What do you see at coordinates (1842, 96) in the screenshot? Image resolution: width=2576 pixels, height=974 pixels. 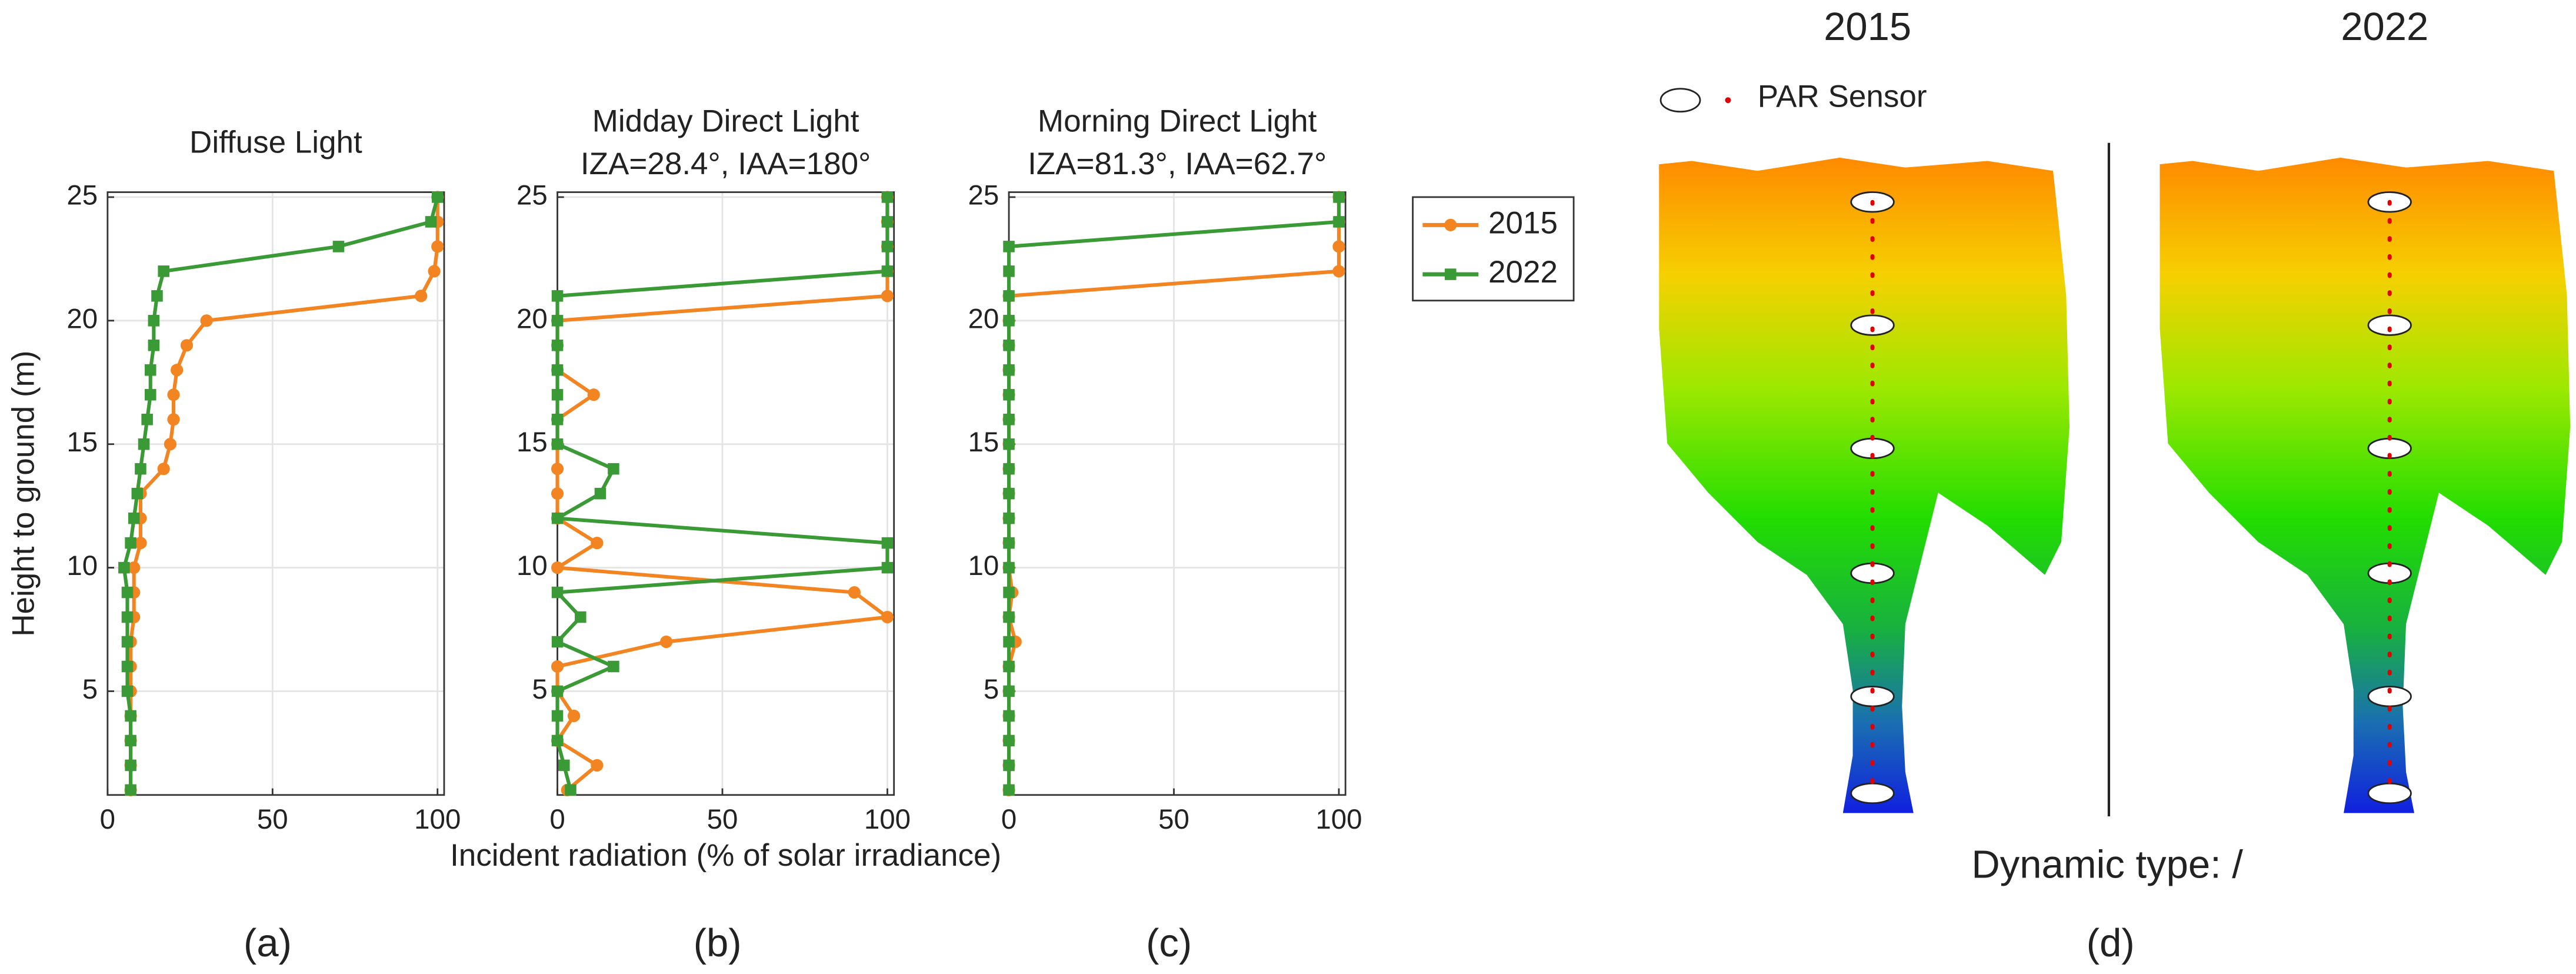 I see `sensor-legend: PAR Sensor` at bounding box center [1842, 96].